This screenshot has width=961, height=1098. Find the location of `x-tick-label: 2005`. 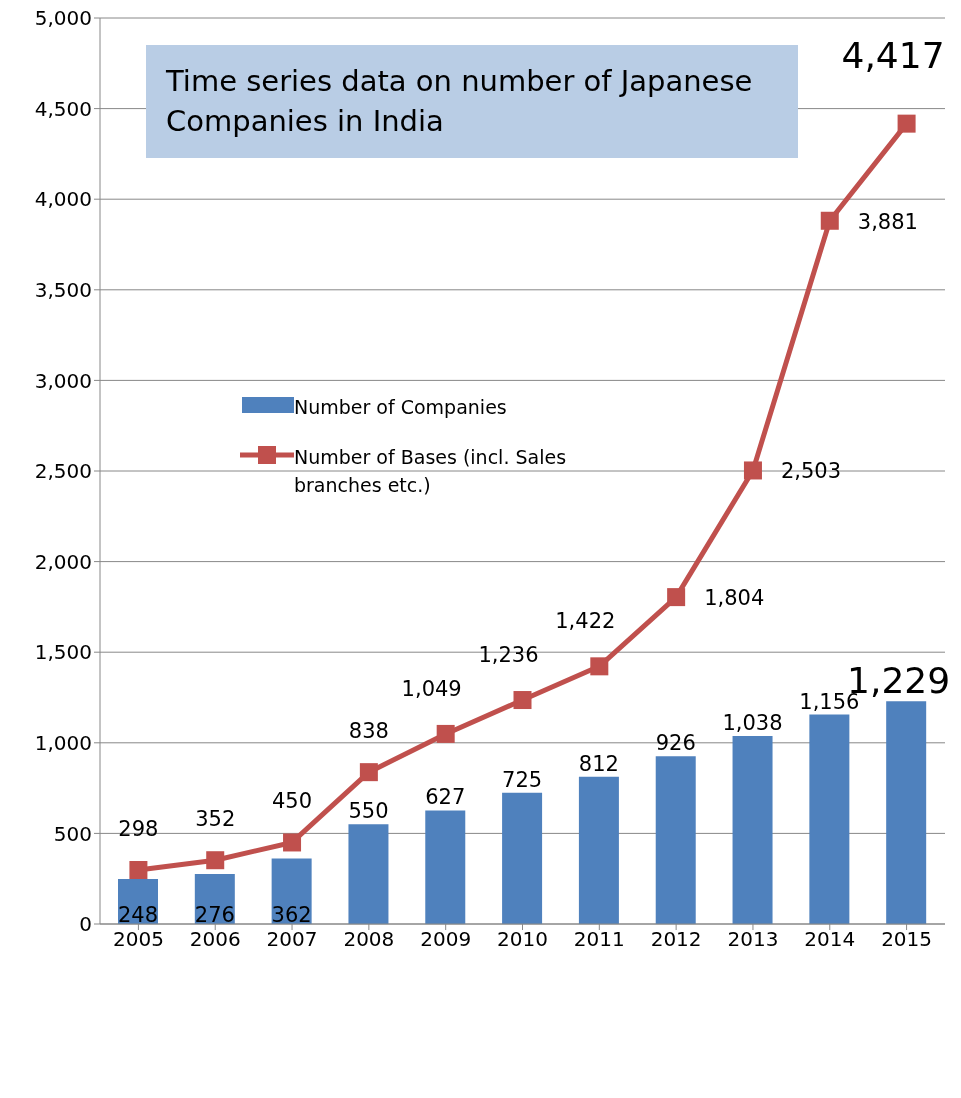

x-tick-label: 2005 is located at coordinates (138, 939).